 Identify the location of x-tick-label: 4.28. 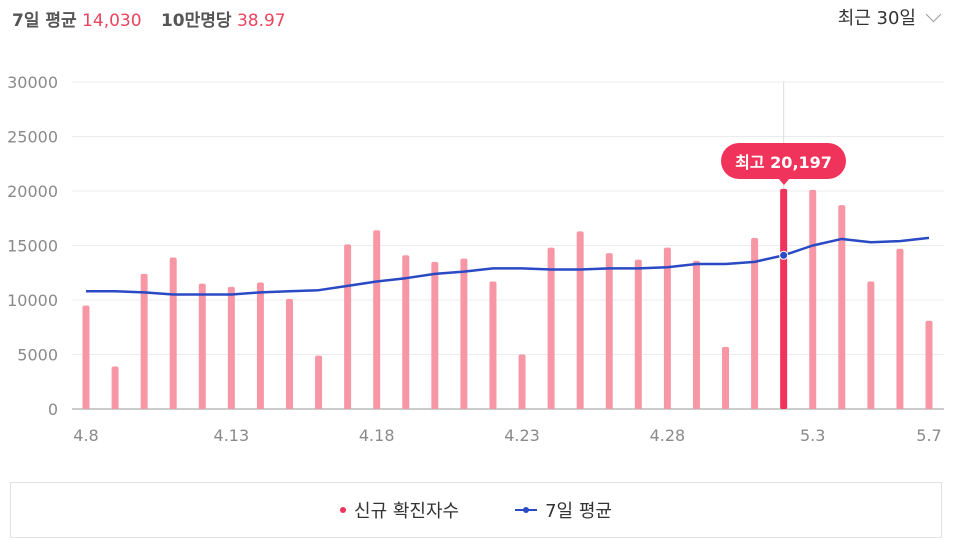
(668, 435).